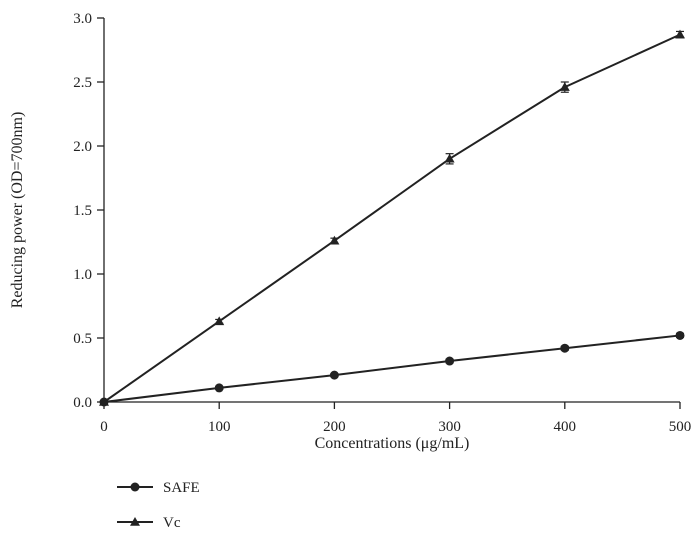 Image resolution: width=696 pixels, height=558 pixels. What do you see at coordinates (82, 275) in the screenshot?
I see `y-tick-label: 1.0` at bounding box center [82, 275].